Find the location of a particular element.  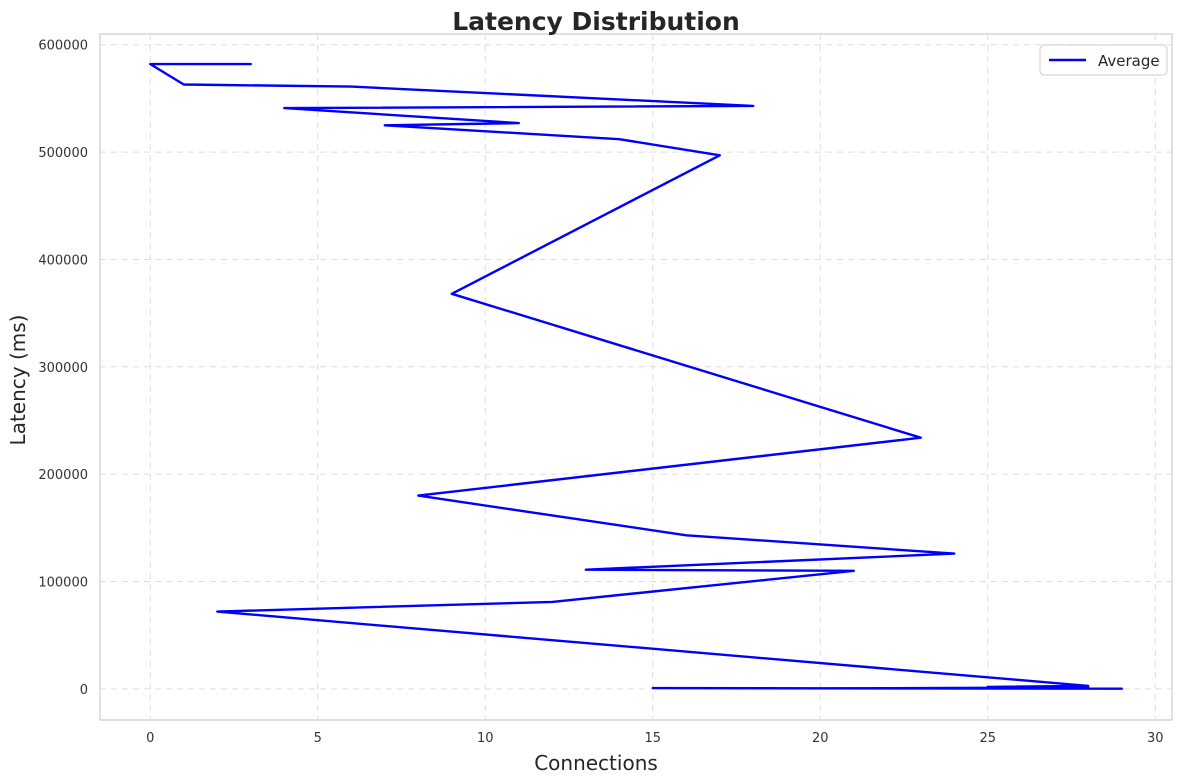

x-tick-label: 15 is located at coordinates (652, 738).